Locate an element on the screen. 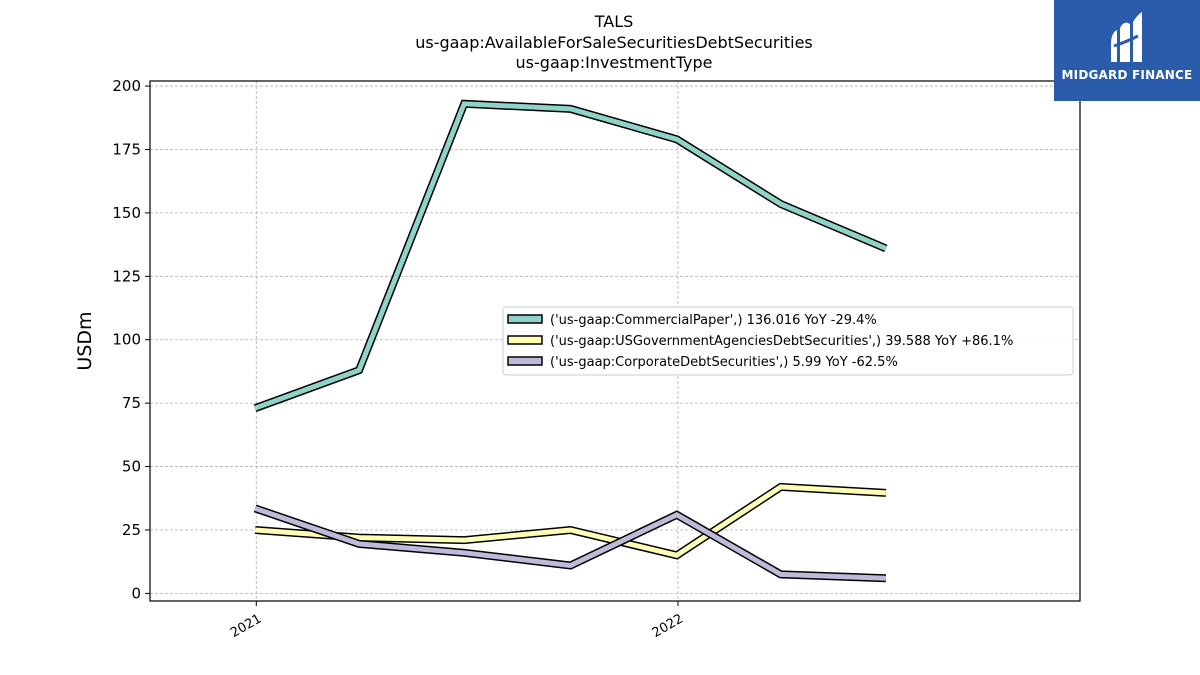 The image size is (1200, 675). y-tick-label: 25 is located at coordinates (131, 530).